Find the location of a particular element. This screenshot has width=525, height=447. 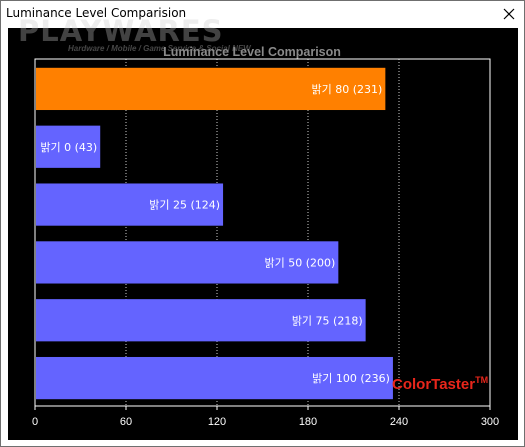

bar-label: 밝기 0 (43) is located at coordinates (68, 147).